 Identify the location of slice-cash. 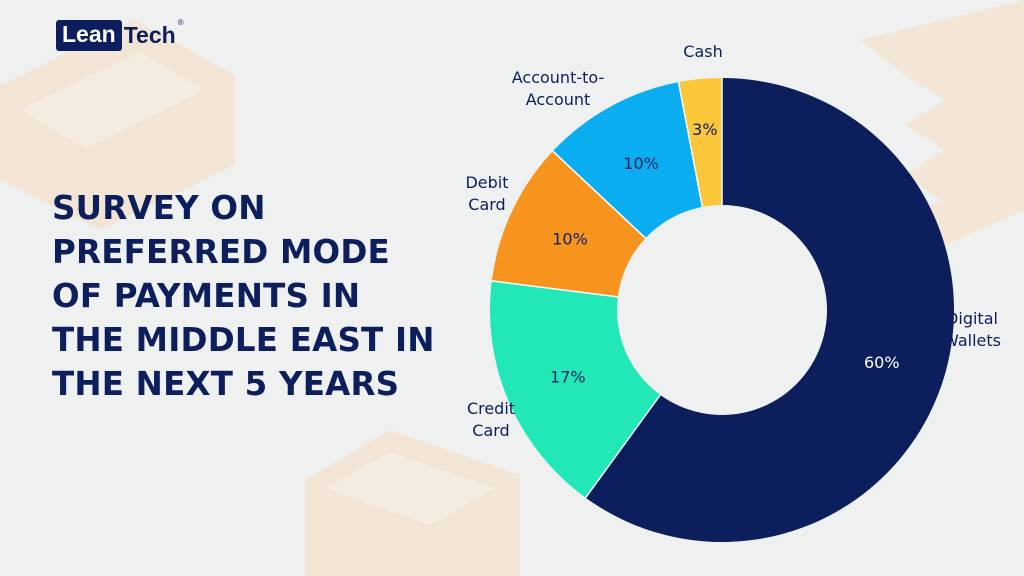
(700, 142).